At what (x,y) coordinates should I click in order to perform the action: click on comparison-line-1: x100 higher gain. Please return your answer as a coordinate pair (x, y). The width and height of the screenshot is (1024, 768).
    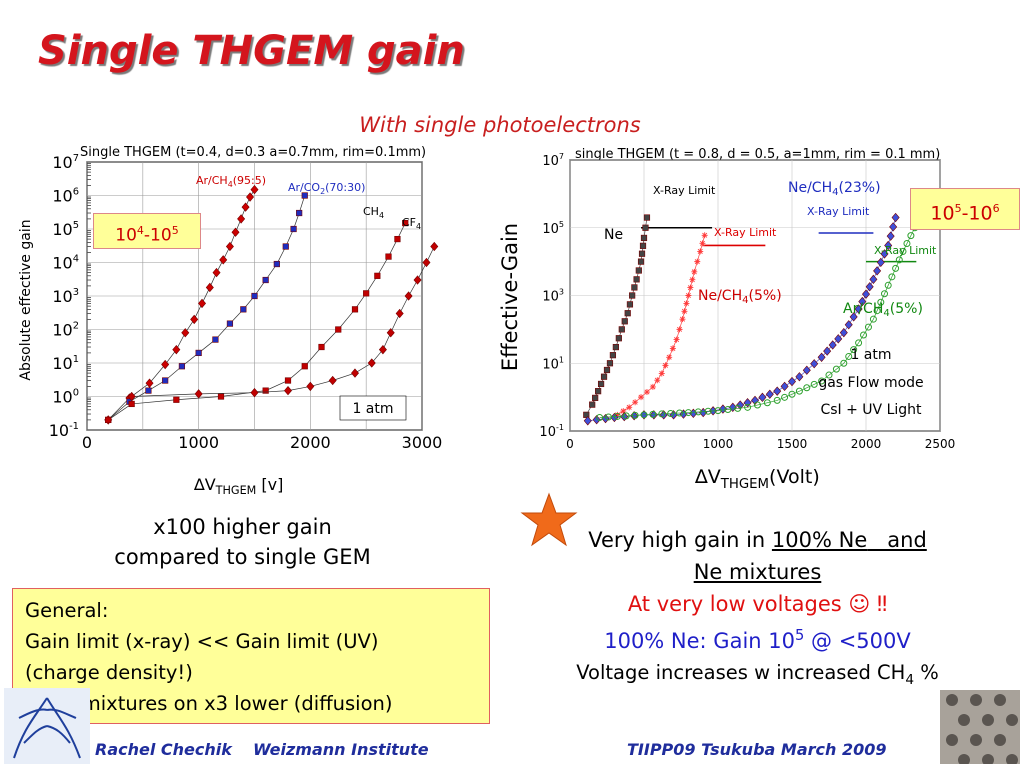
    Looking at the image, I should click on (242, 527).